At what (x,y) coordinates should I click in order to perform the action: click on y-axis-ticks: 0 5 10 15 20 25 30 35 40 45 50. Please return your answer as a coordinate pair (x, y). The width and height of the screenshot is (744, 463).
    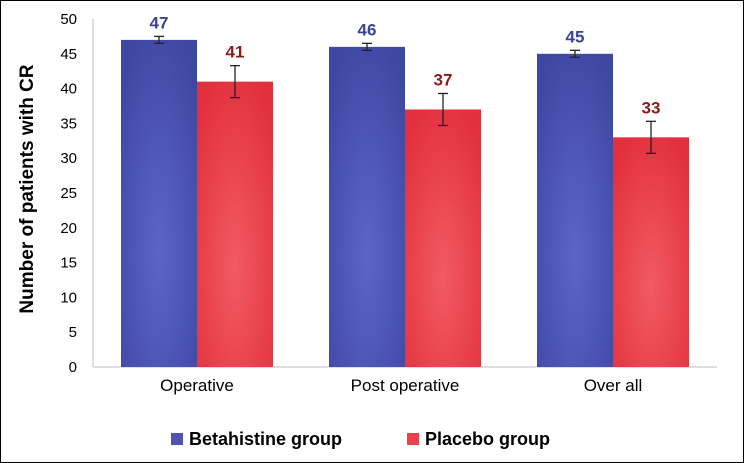
    Looking at the image, I should click on (68, 193).